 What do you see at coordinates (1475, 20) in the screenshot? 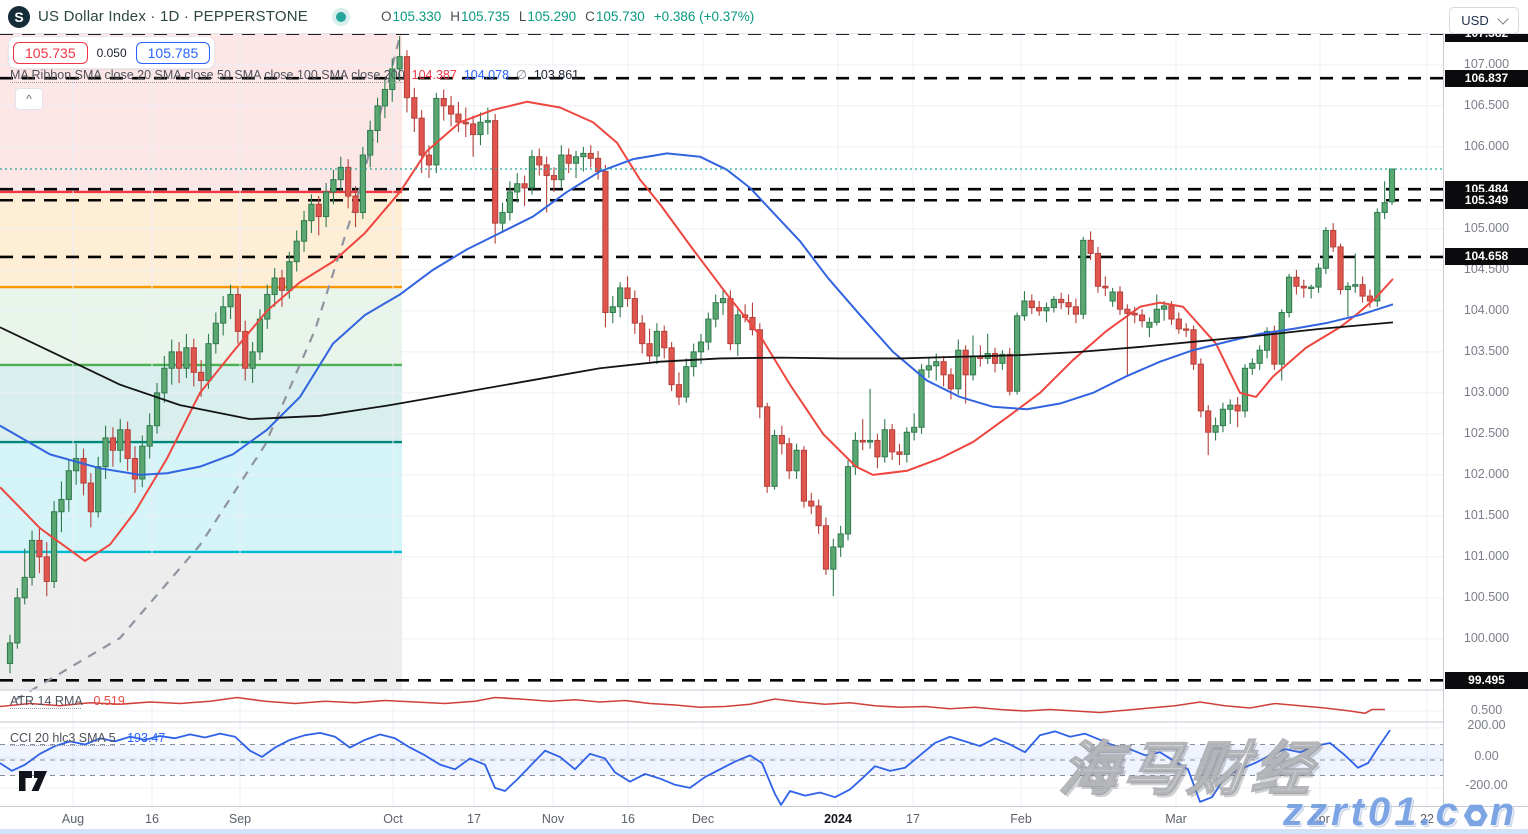
I see `currency-label: USD` at bounding box center [1475, 20].